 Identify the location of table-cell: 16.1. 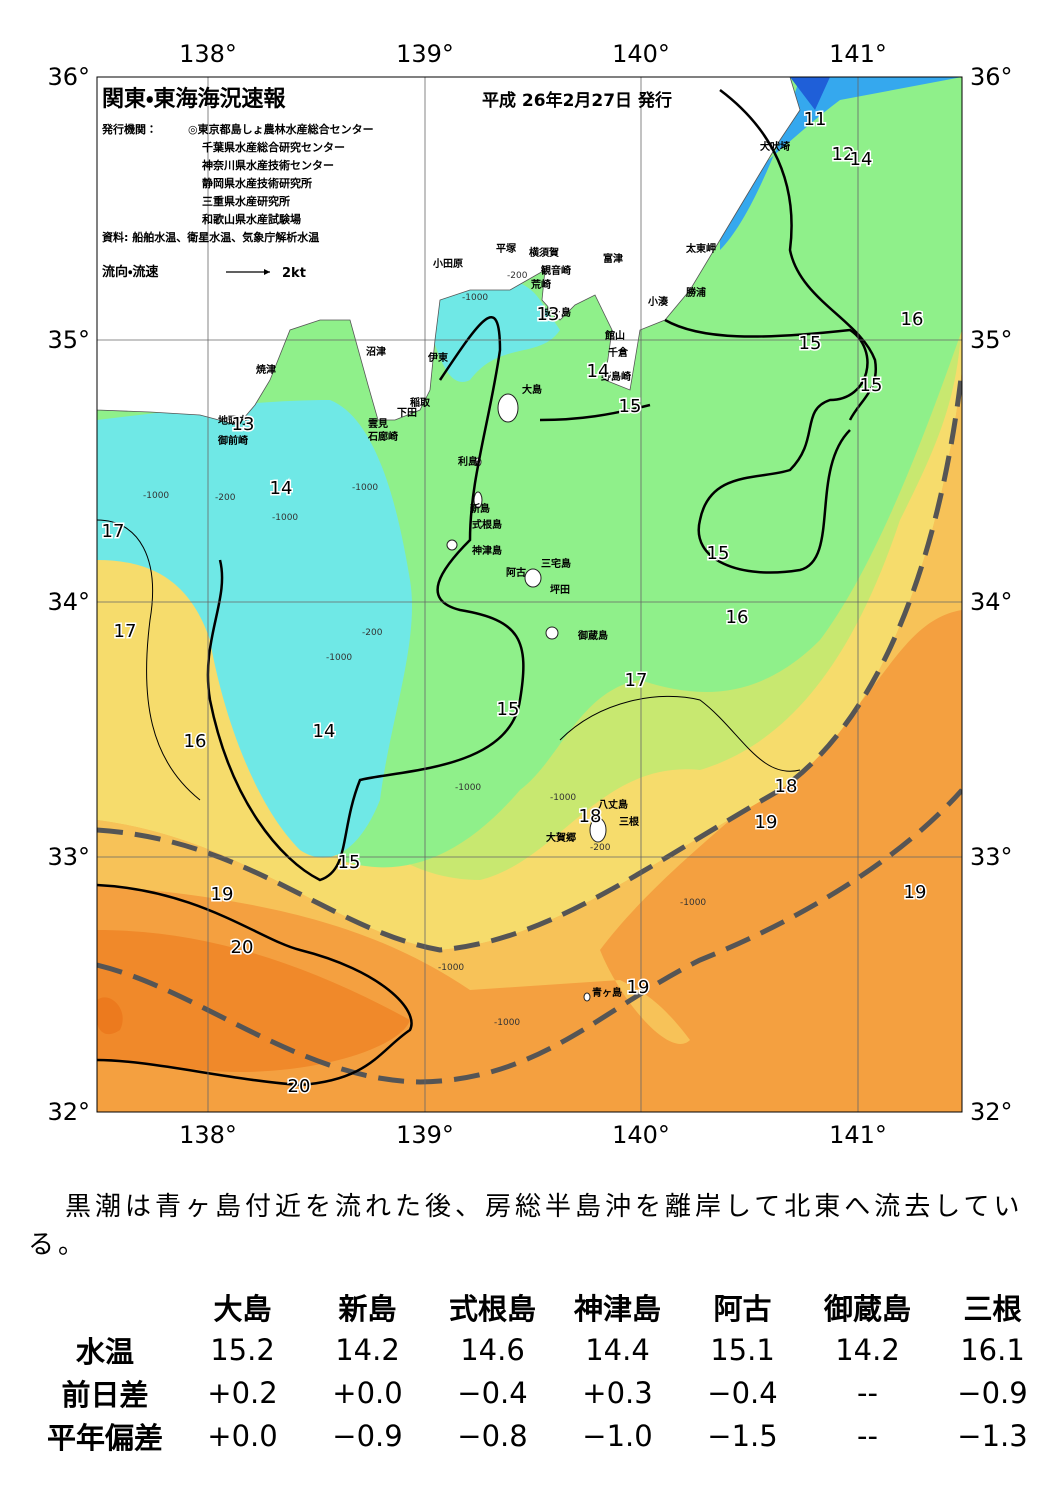
(992, 1349).